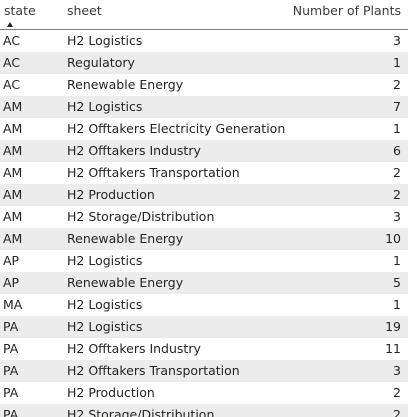 The width and height of the screenshot is (408, 417). I want to click on cell-state: MA, so click(13, 304).